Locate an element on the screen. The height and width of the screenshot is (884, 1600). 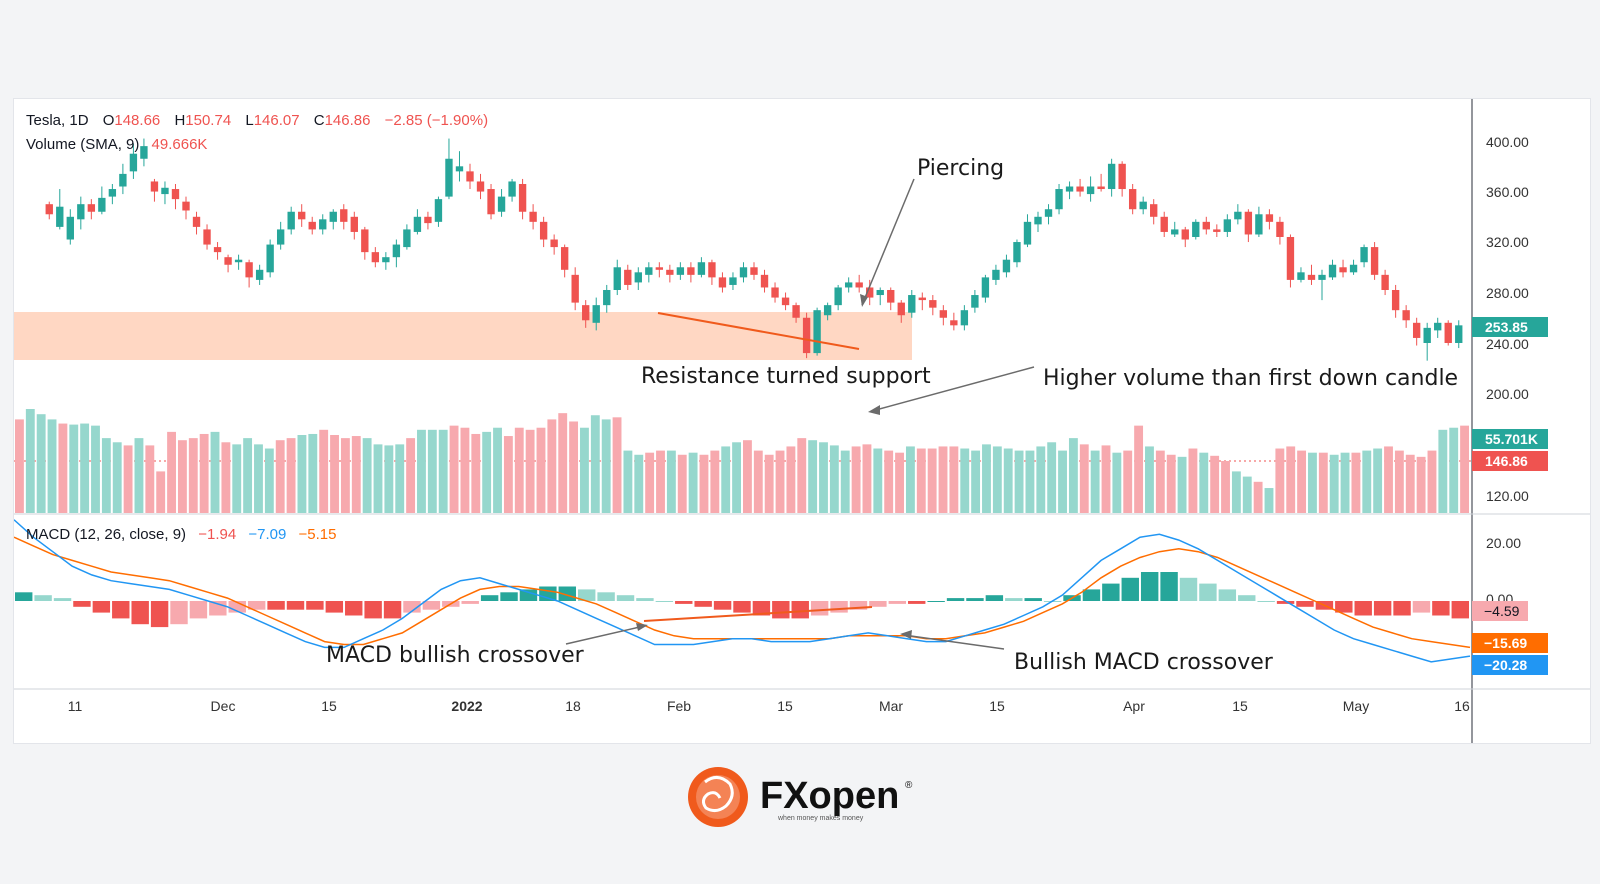
signal-line is located at coordinates (742, 592).